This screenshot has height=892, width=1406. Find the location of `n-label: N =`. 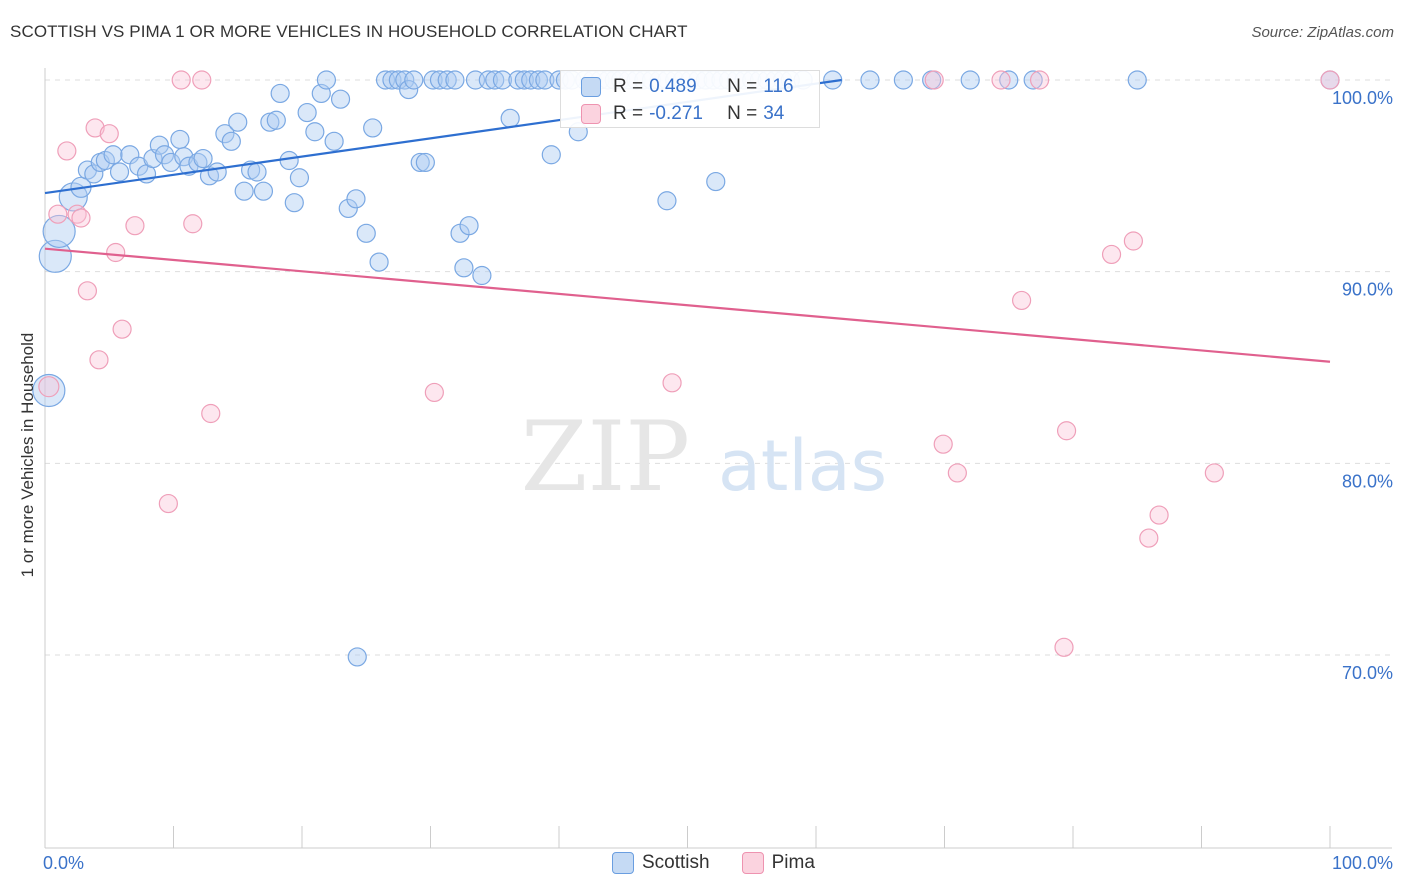

n-label: N = is located at coordinates (742, 86).